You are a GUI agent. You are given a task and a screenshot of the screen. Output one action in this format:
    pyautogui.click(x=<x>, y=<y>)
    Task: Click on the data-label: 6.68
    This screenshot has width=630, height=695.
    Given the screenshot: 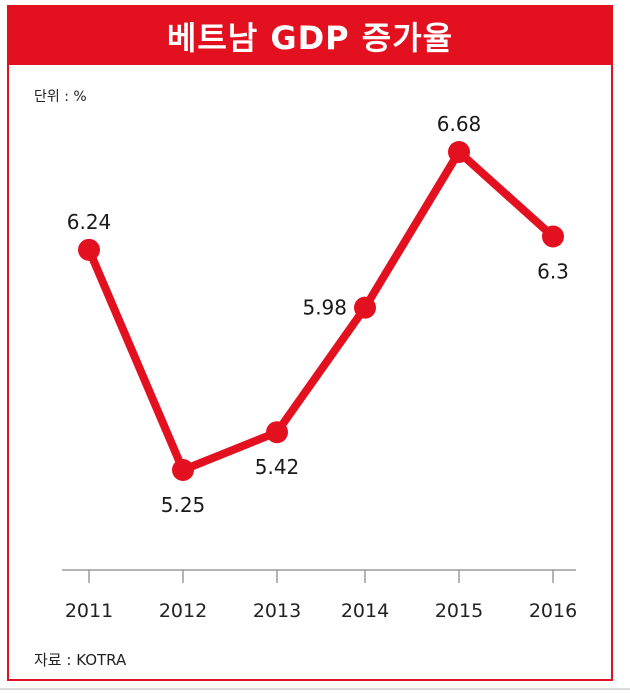 What is the action you would take?
    pyautogui.click(x=459, y=124)
    